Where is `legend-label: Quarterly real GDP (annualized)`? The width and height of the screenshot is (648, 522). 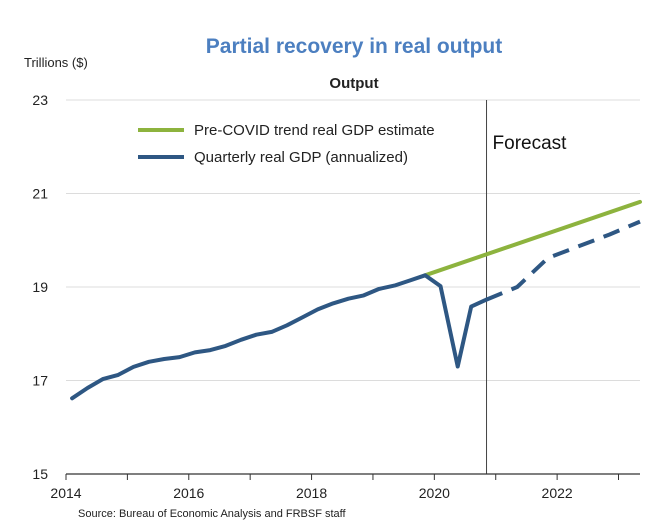 legend-label: Quarterly real GDP (annualized) is located at coordinates (301, 157).